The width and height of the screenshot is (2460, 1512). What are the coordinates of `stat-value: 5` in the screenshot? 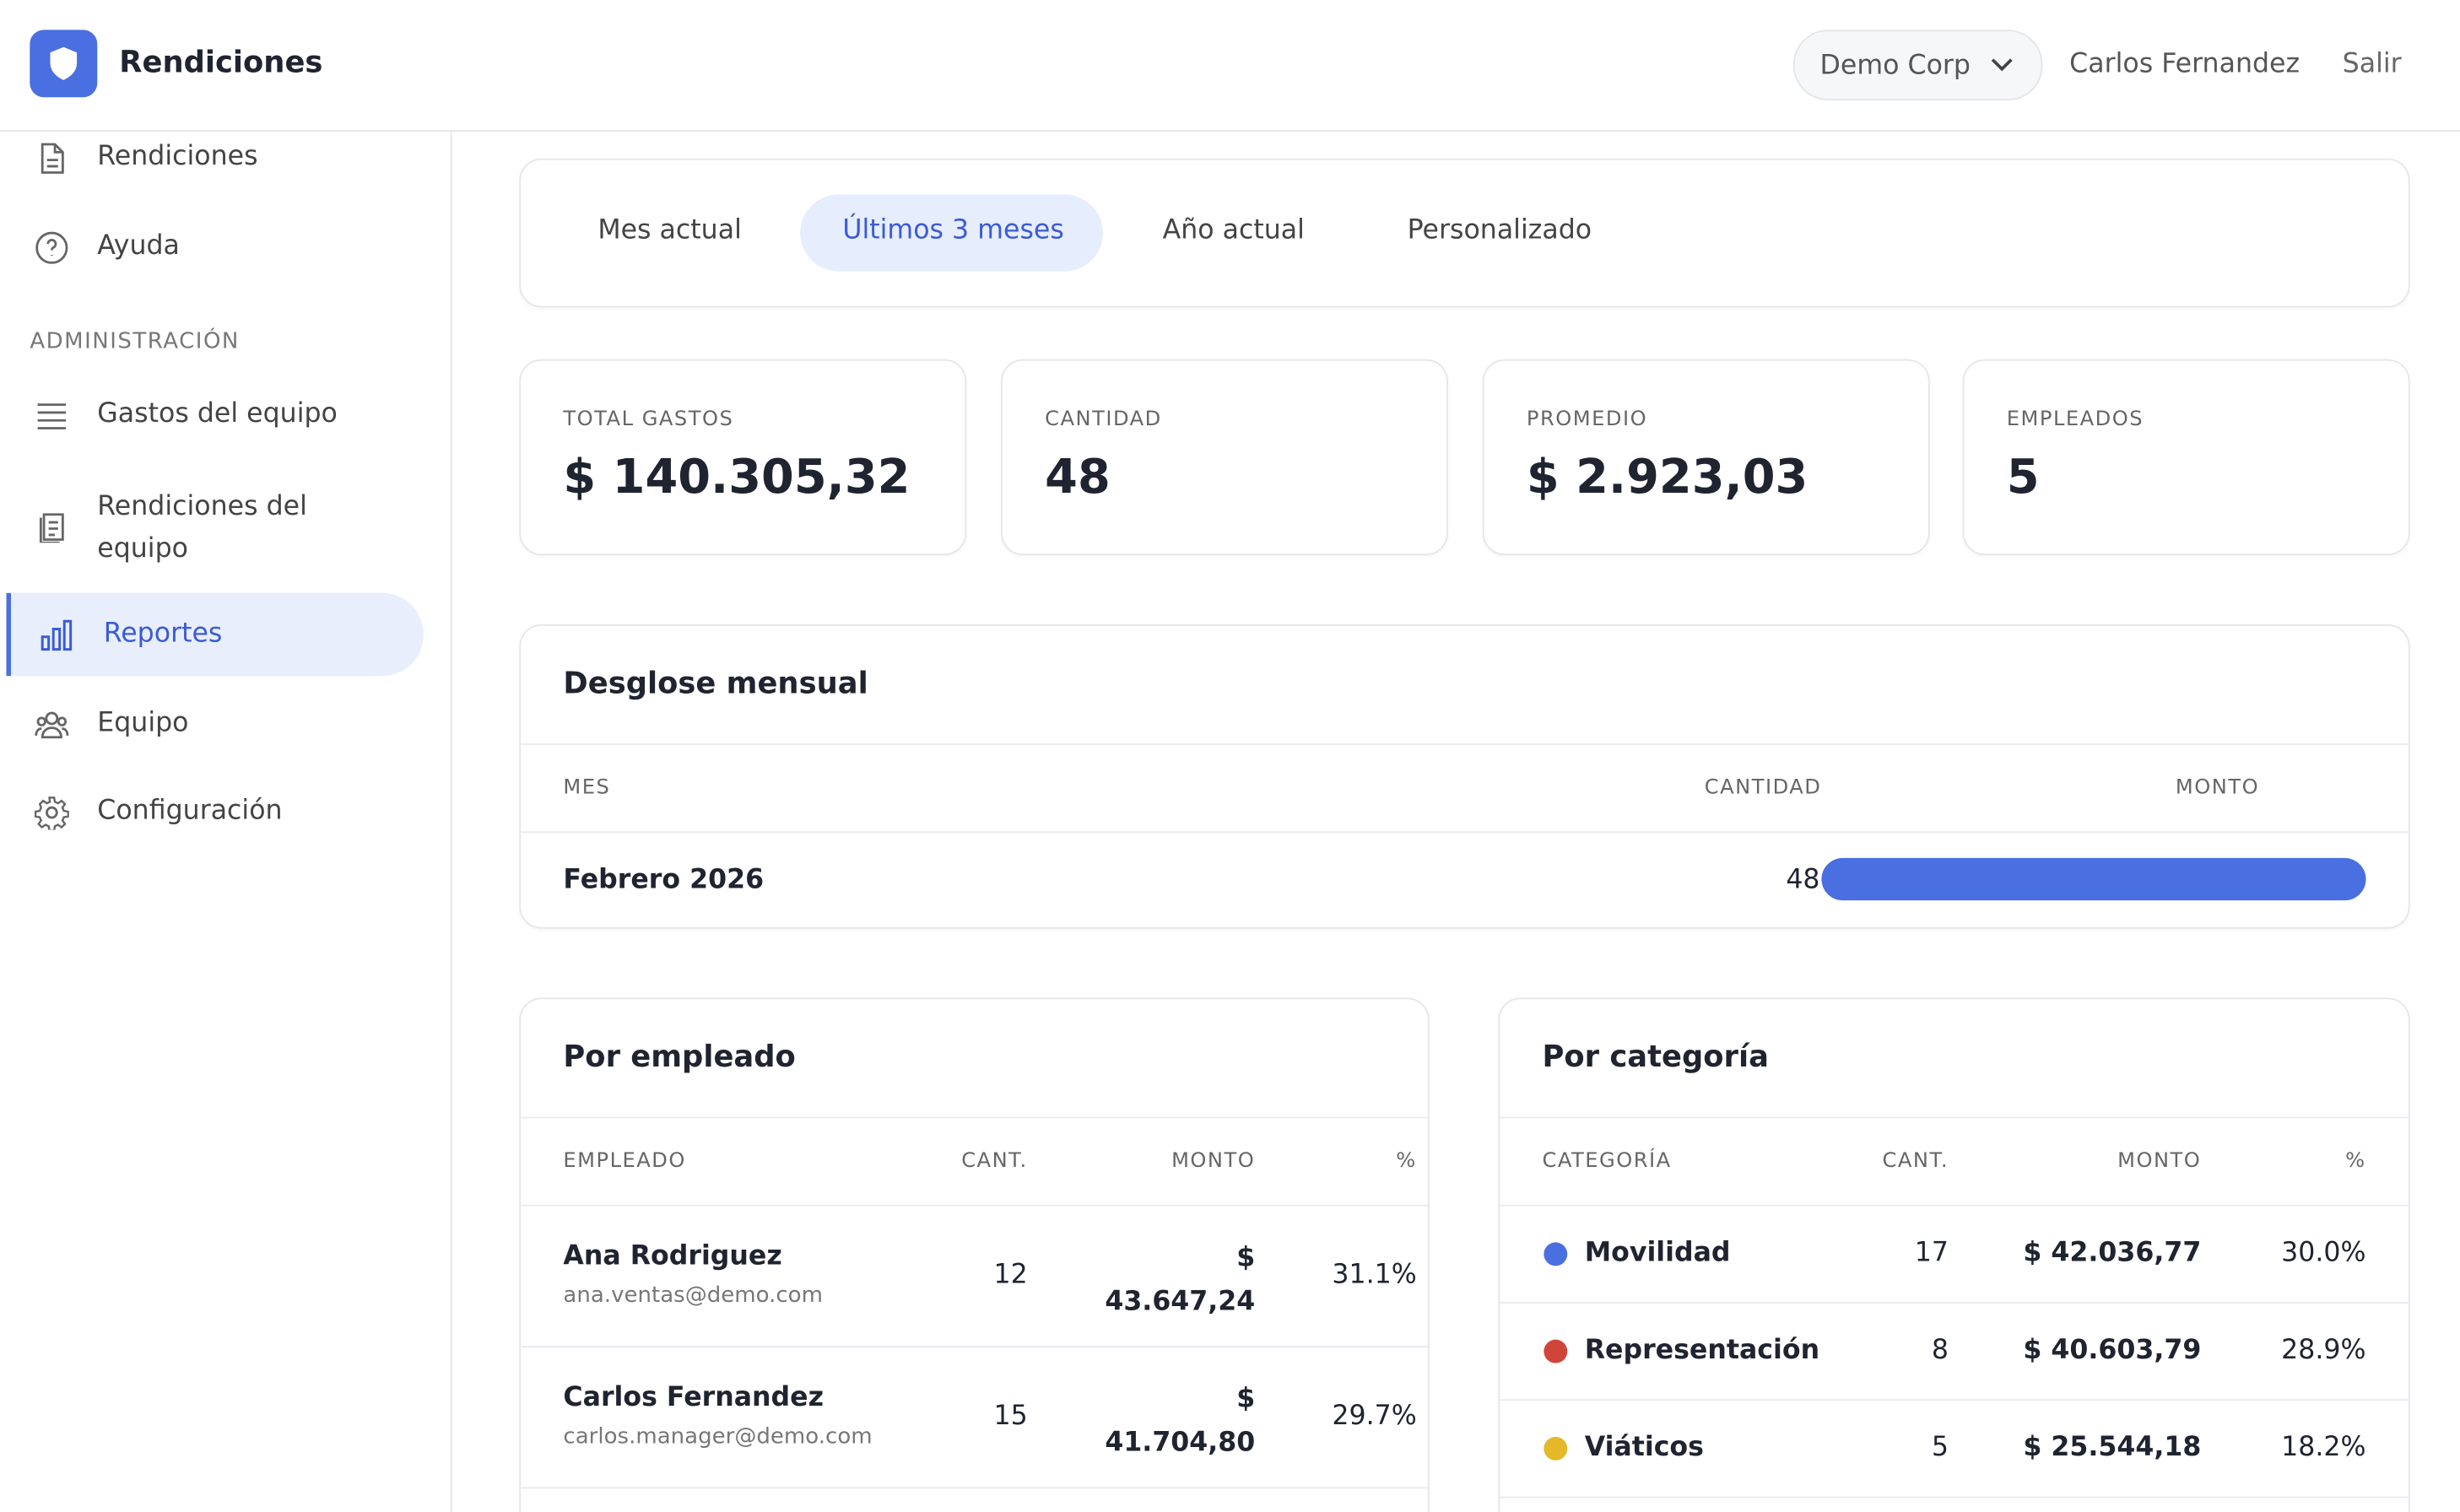 It's located at (2023, 477).